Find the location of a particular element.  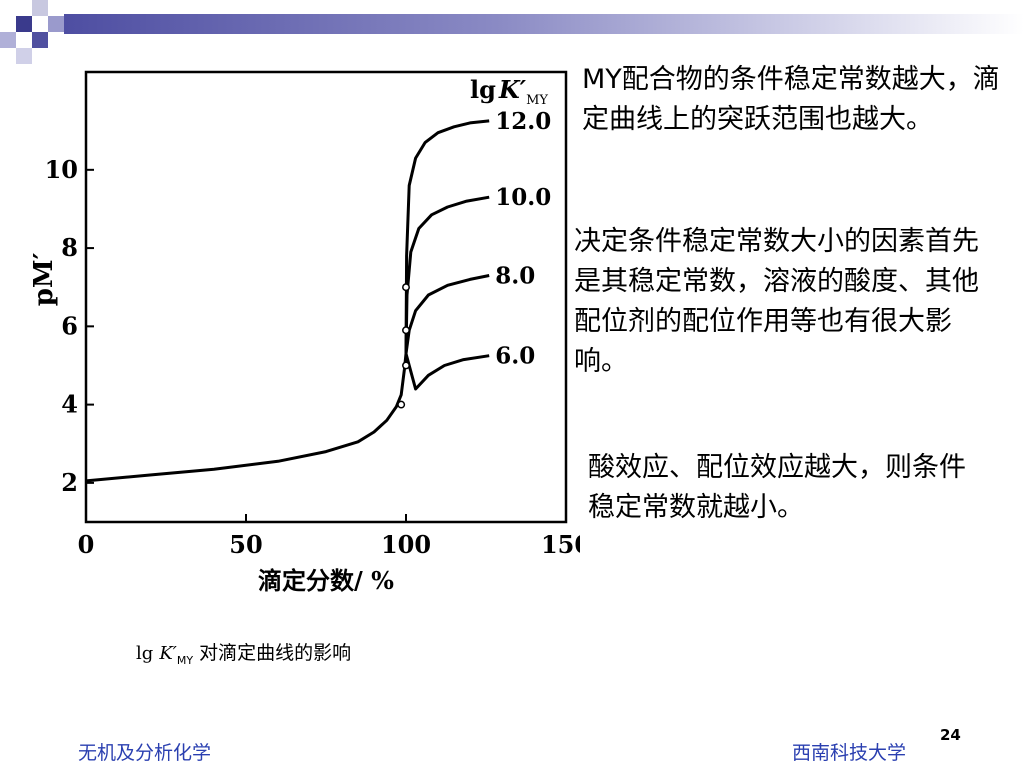

caption-symbol: K′ is located at coordinates (168, 653).